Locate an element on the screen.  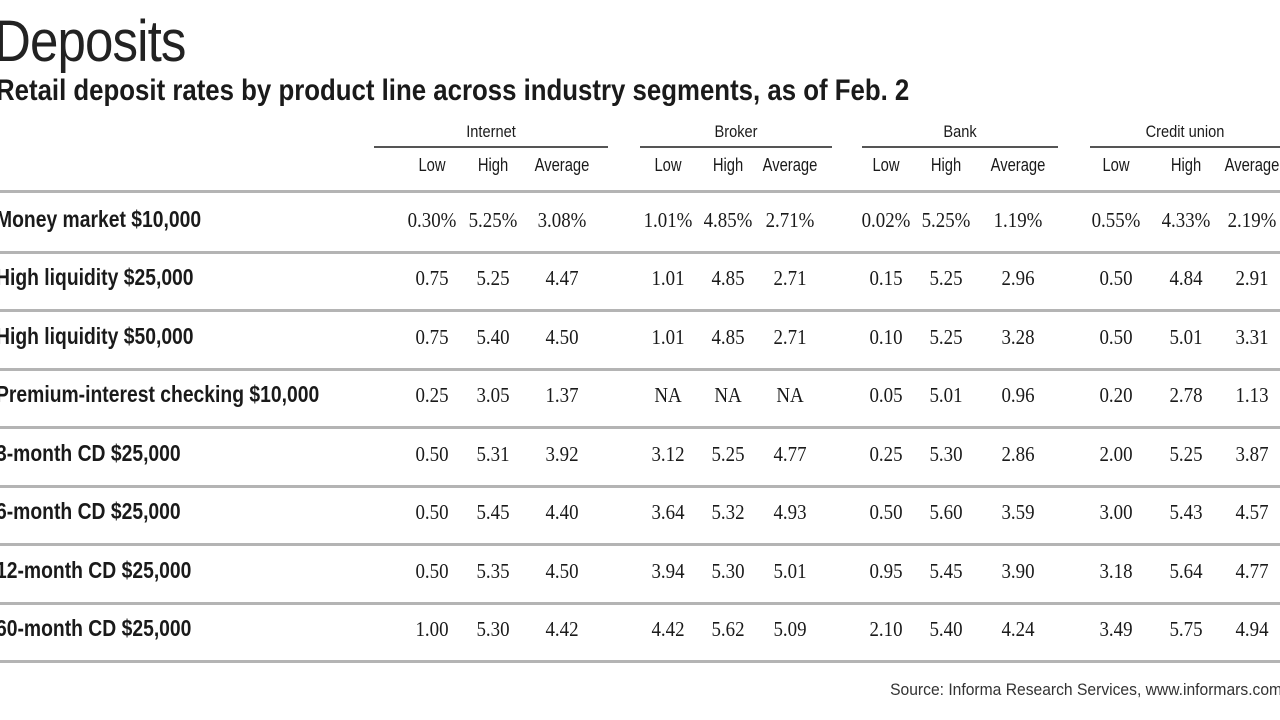
table-cell: 4.84 is located at coordinates (1186, 278).